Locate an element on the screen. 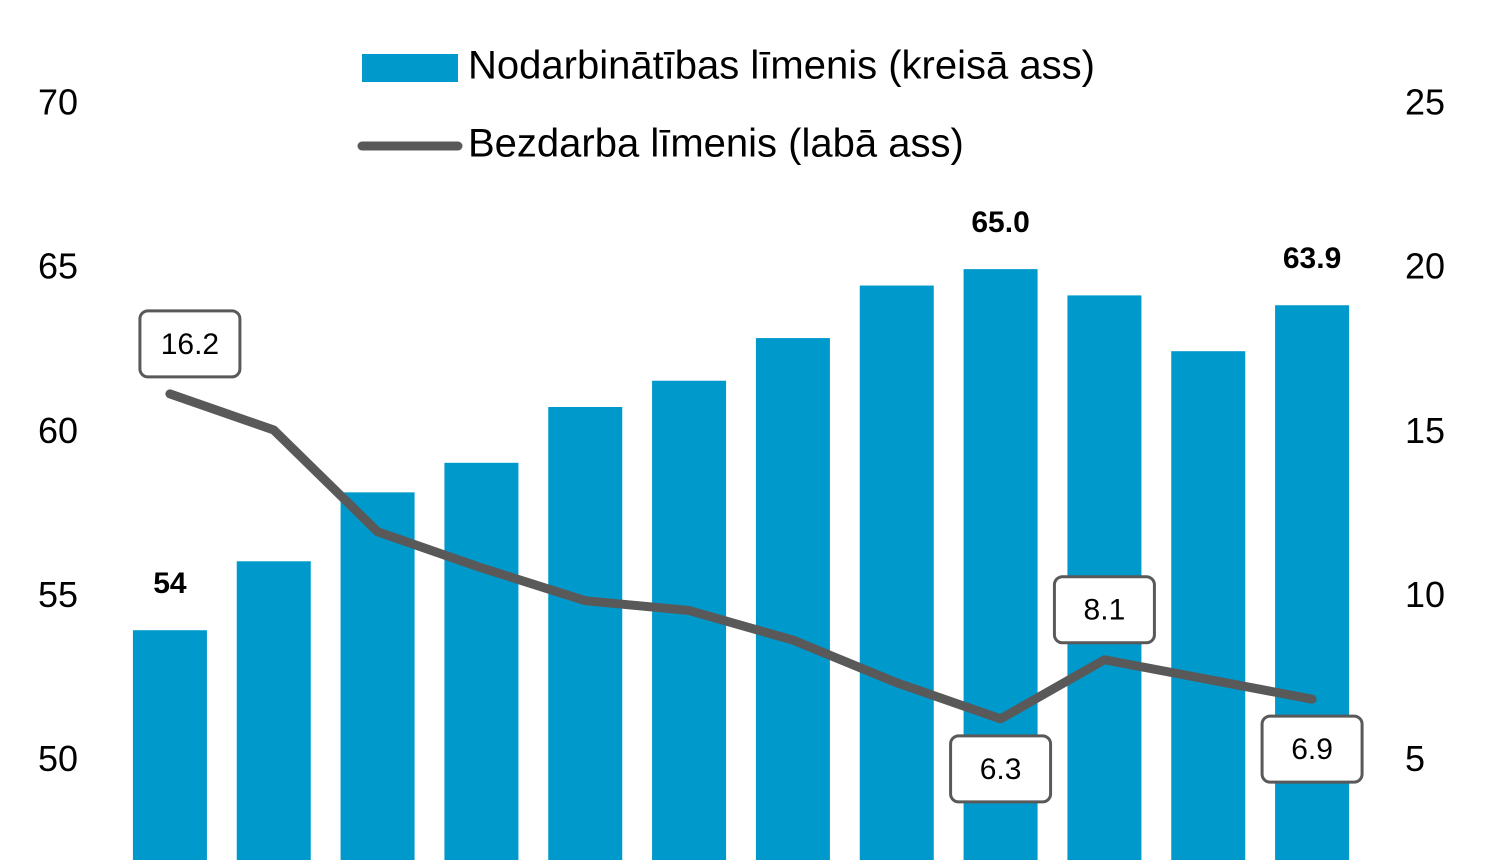 The height and width of the screenshot is (860, 1500). y2-tick-label: 20 is located at coordinates (1425, 266).